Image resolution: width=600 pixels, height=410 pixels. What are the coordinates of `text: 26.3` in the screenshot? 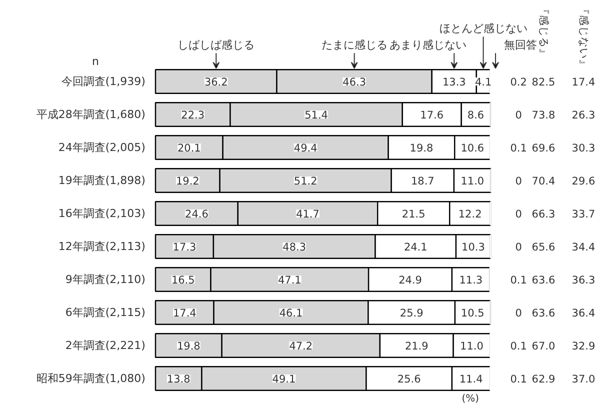 It's located at (584, 116).